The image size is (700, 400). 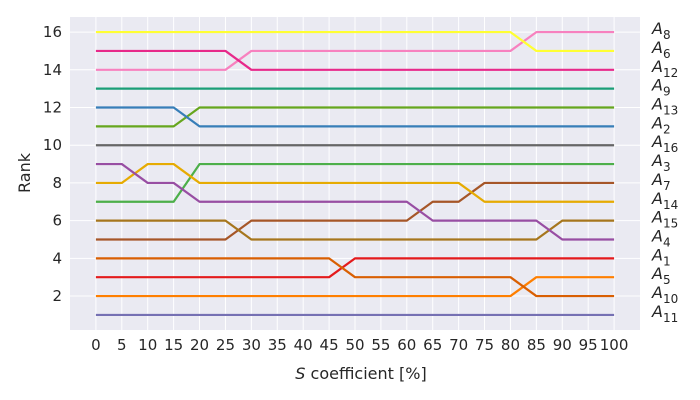 What do you see at coordinates (52, 70) in the screenshot?
I see `y-tick-label: 14` at bounding box center [52, 70].